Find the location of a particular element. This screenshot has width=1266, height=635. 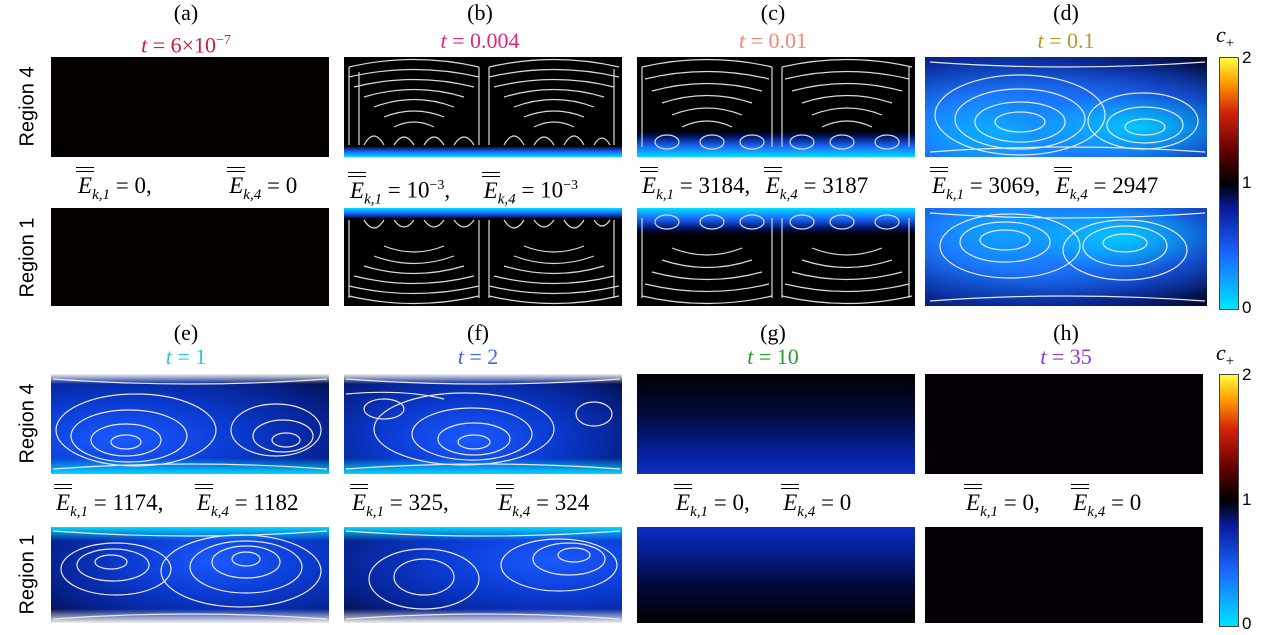

streamlines-c1 is located at coordinates (777, 259).